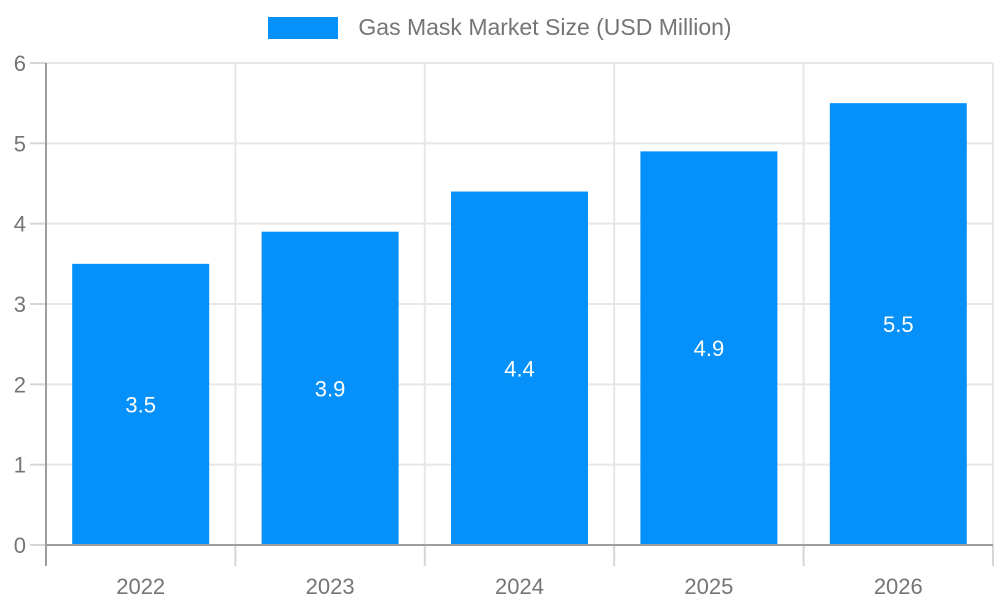 This screenshot has width=1000, height=600. Describe the element at coordinates (898, 586) in the screenshot. I see `x-axis-label-2026: 2026` at that location.